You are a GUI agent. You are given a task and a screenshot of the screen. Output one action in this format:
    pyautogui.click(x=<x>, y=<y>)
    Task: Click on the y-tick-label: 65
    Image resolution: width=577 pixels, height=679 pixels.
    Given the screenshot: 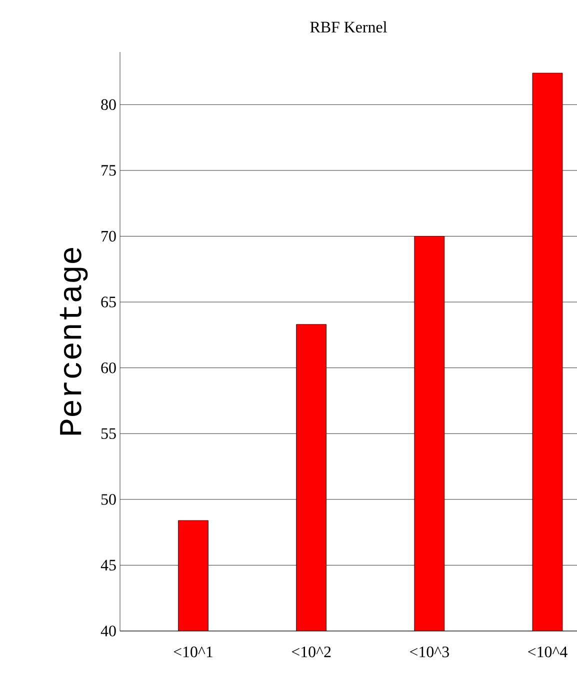 What is the action you would take?
    pyautogui.click(x=108, y=302)
    